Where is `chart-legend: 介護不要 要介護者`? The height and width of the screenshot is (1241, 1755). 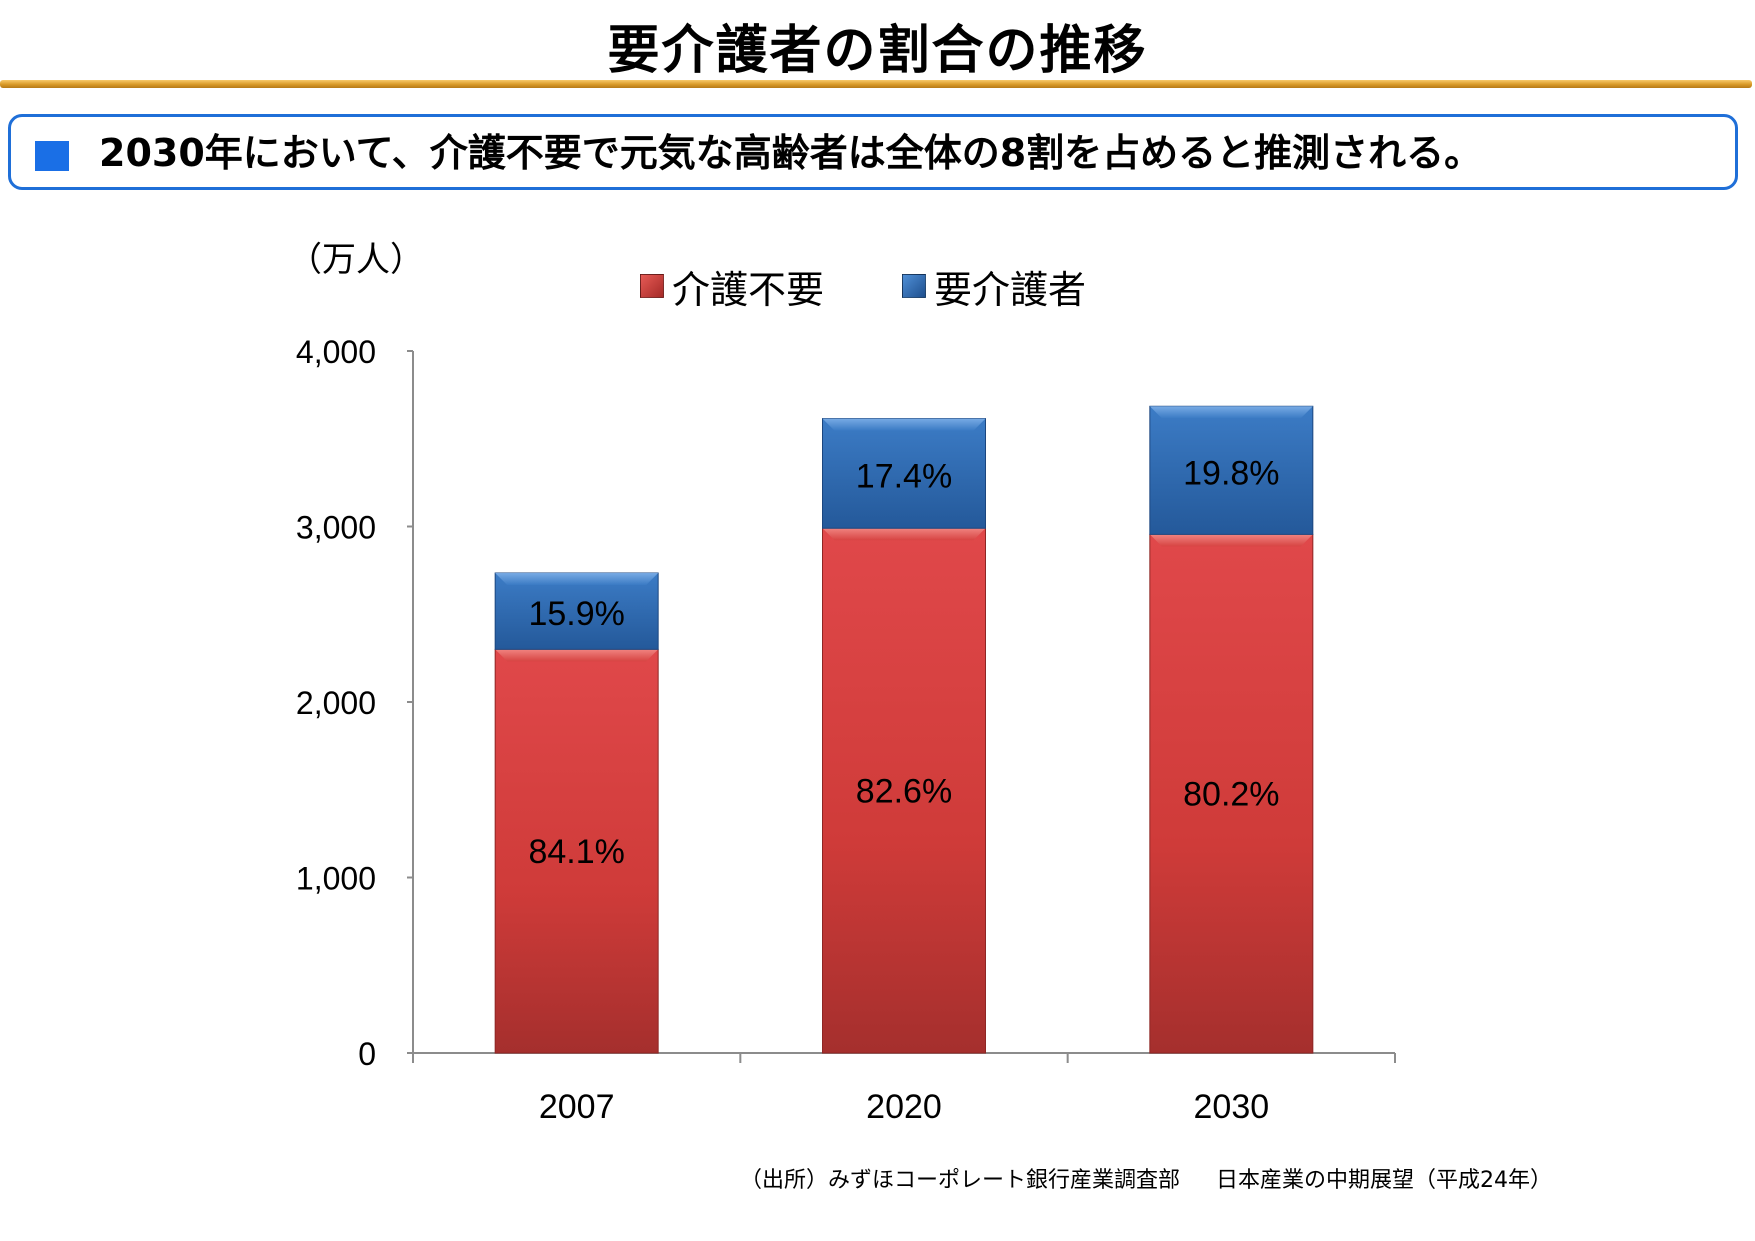 chart-legend: 介護不要 要介護者 is located at coordinates (902, 287).